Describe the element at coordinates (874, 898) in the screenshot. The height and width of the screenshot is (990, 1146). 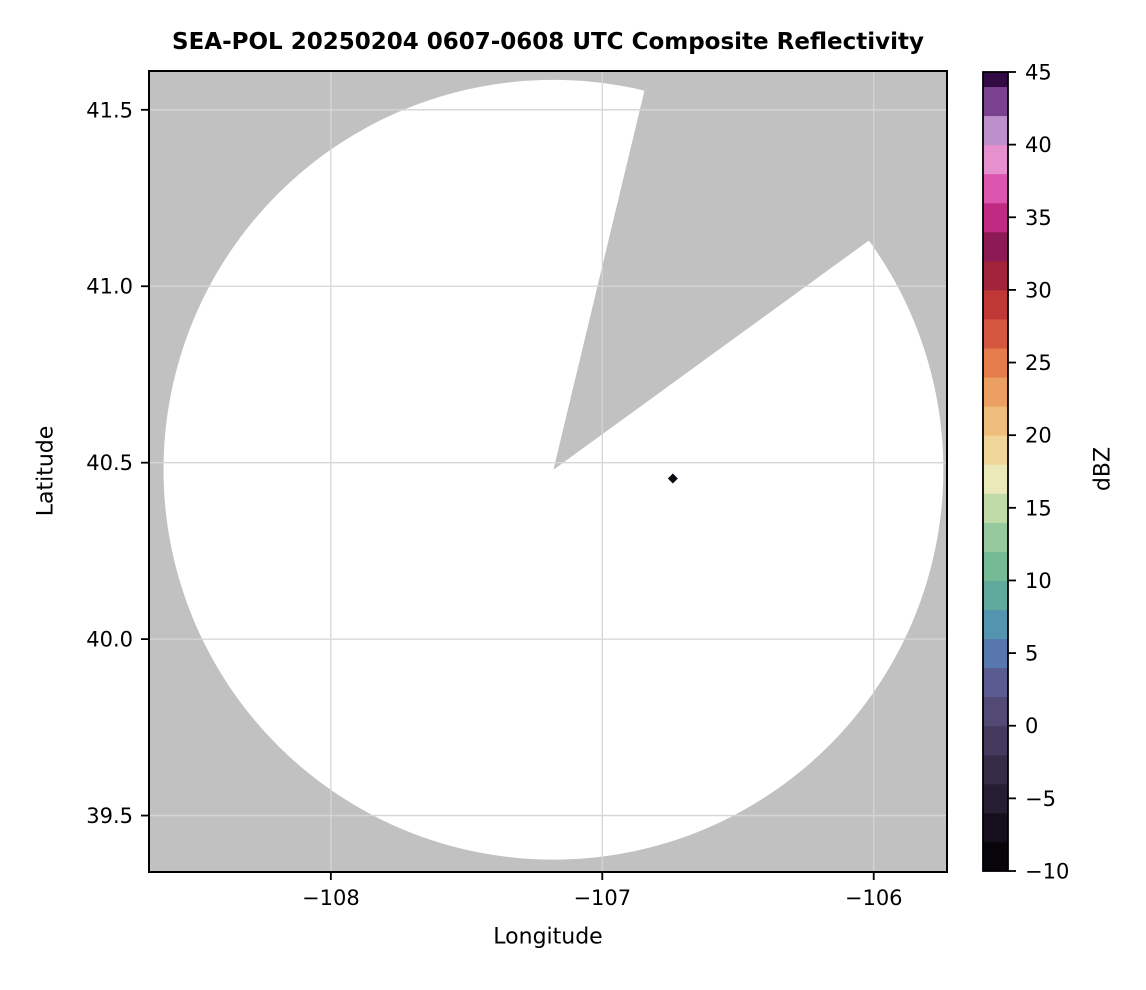
I see `x-tick-label: −106` at that location.